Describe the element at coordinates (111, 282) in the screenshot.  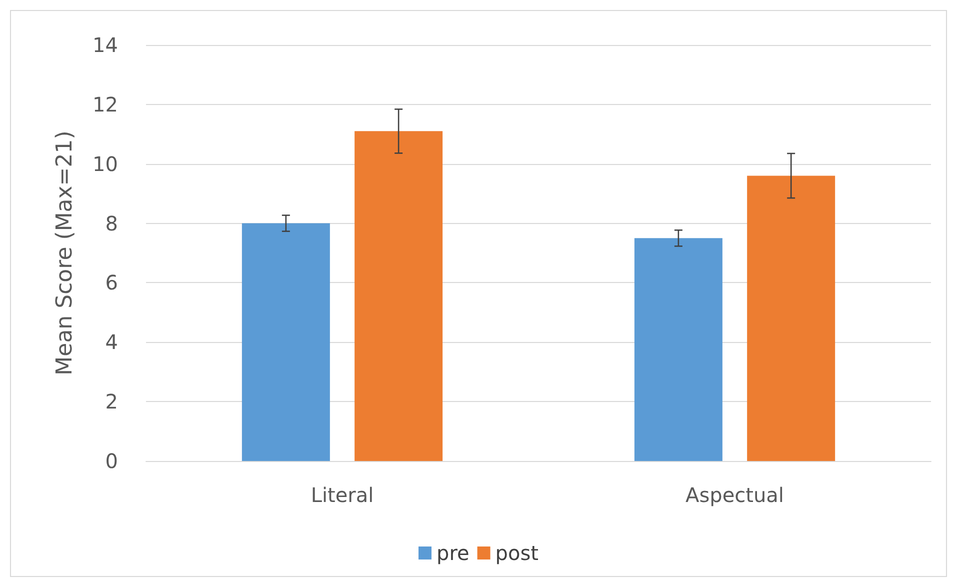
I see `y-tick-label: 6` at that location.